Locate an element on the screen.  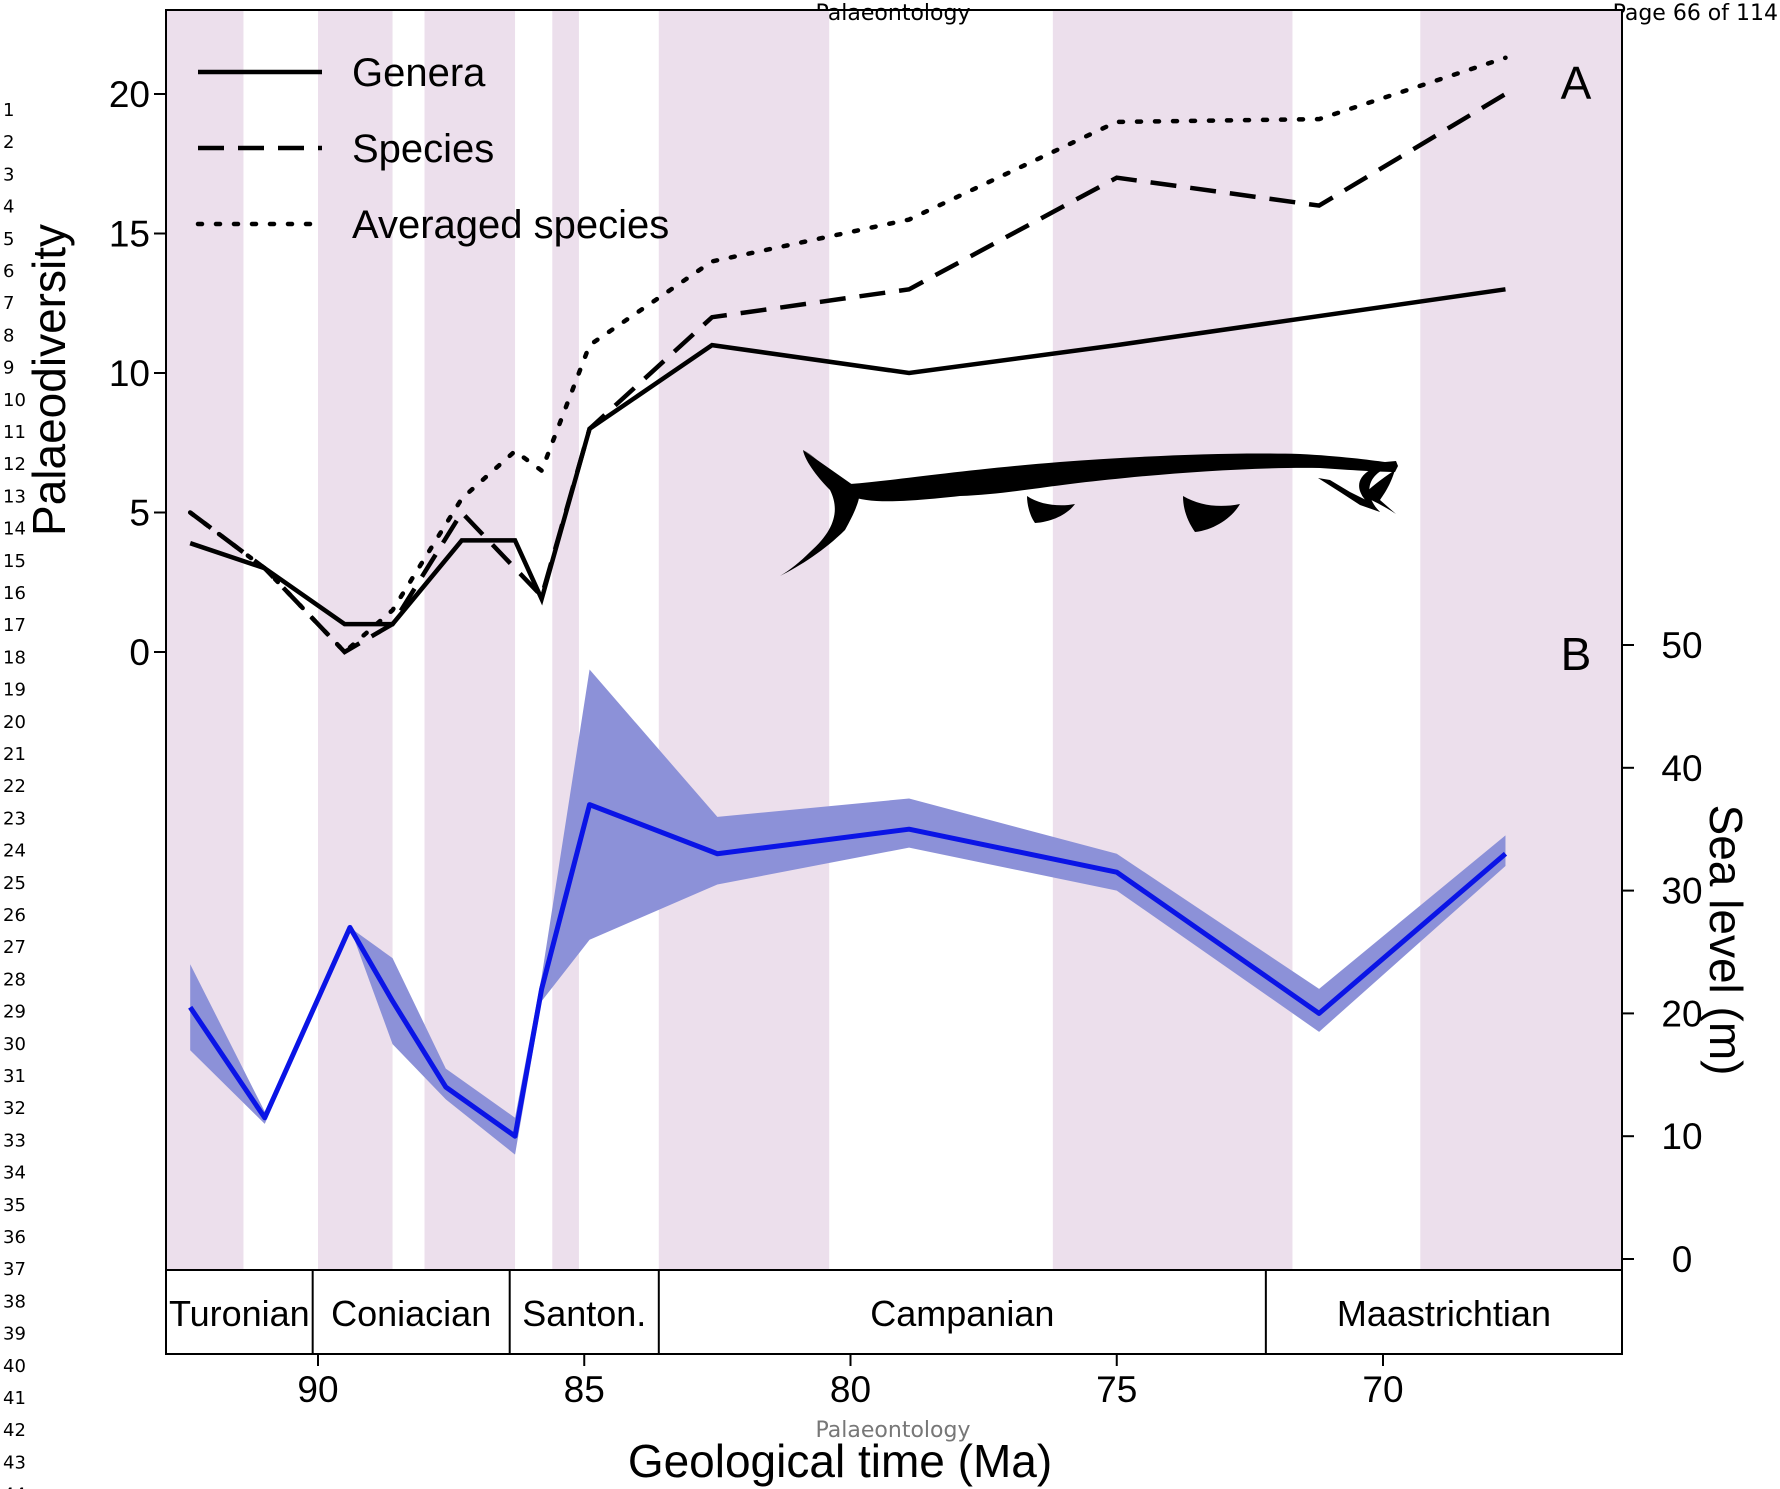
line-number: 19 is located at coordinates (14, 690).